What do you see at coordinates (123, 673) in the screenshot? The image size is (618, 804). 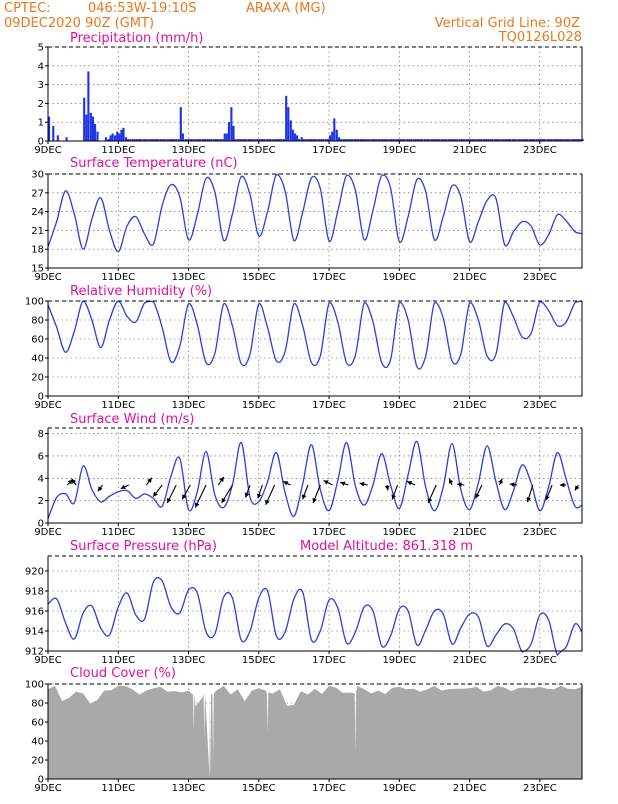 I see `cloud-title: Cloud Cover (%)` at bounding box center [123, 673].